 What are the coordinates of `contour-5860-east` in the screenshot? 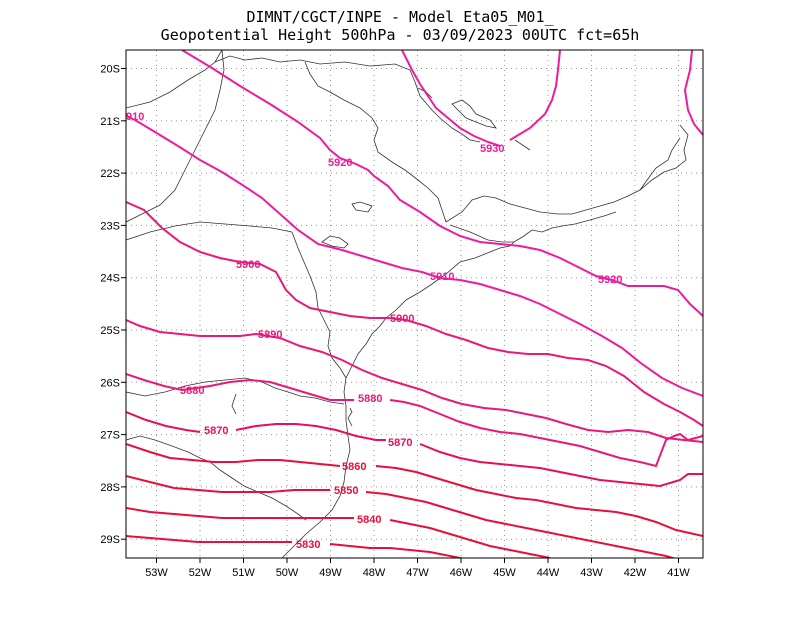 It's located at (539, 501).